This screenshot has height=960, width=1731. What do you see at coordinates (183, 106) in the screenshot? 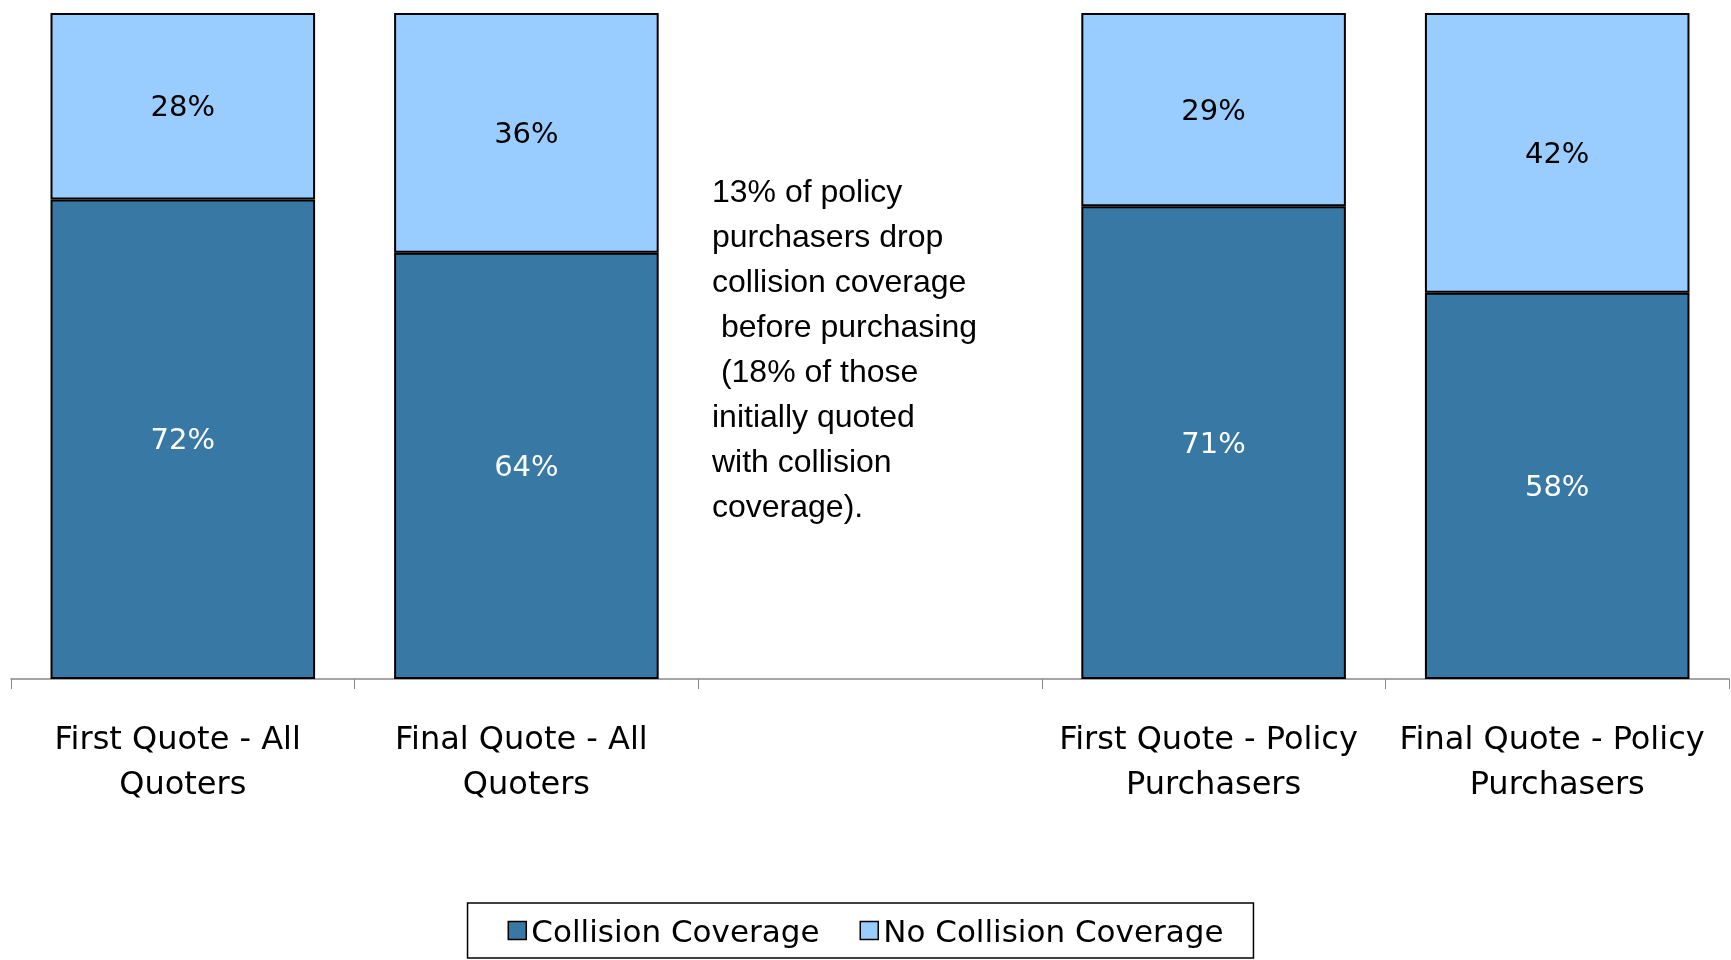
I see `data-label: 28%` at bounding box center [183, 106].